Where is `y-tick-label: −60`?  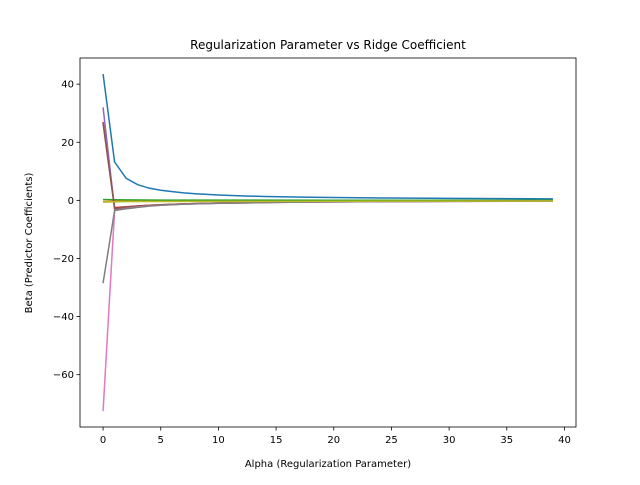
y-tick-label: −60 is located at coordinates (63, 375).